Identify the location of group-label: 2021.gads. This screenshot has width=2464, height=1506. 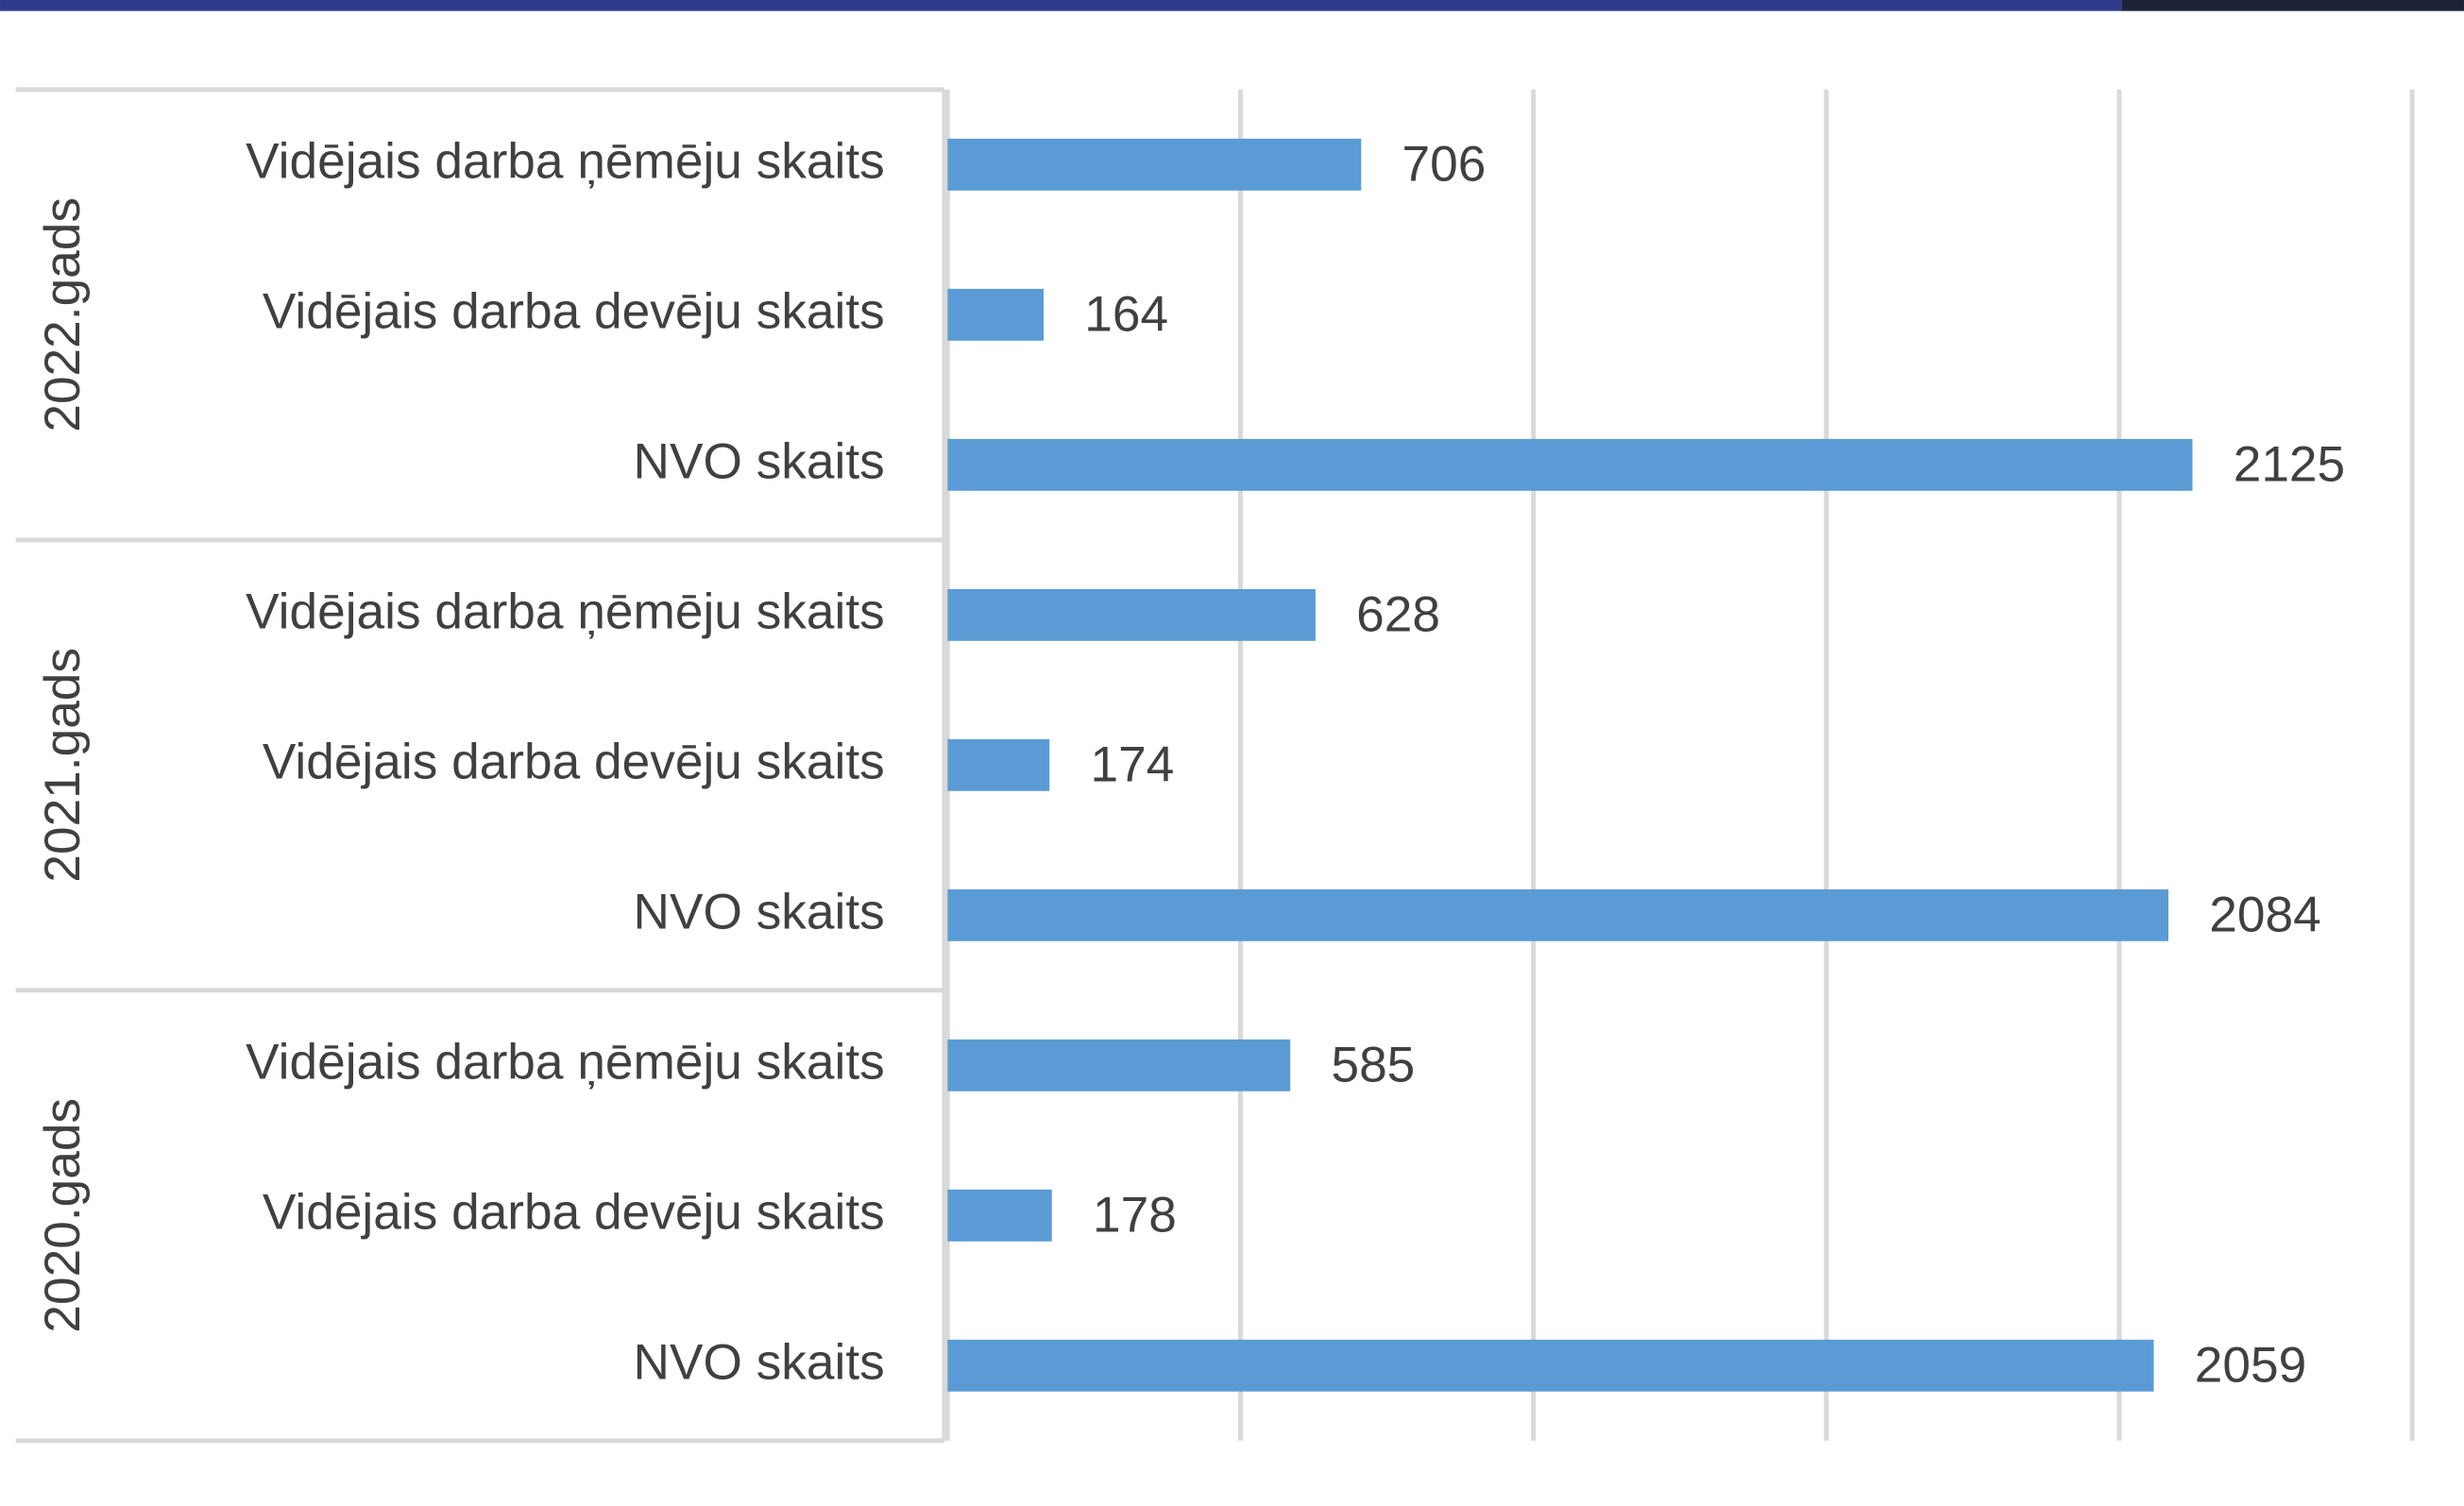
(63, 765).